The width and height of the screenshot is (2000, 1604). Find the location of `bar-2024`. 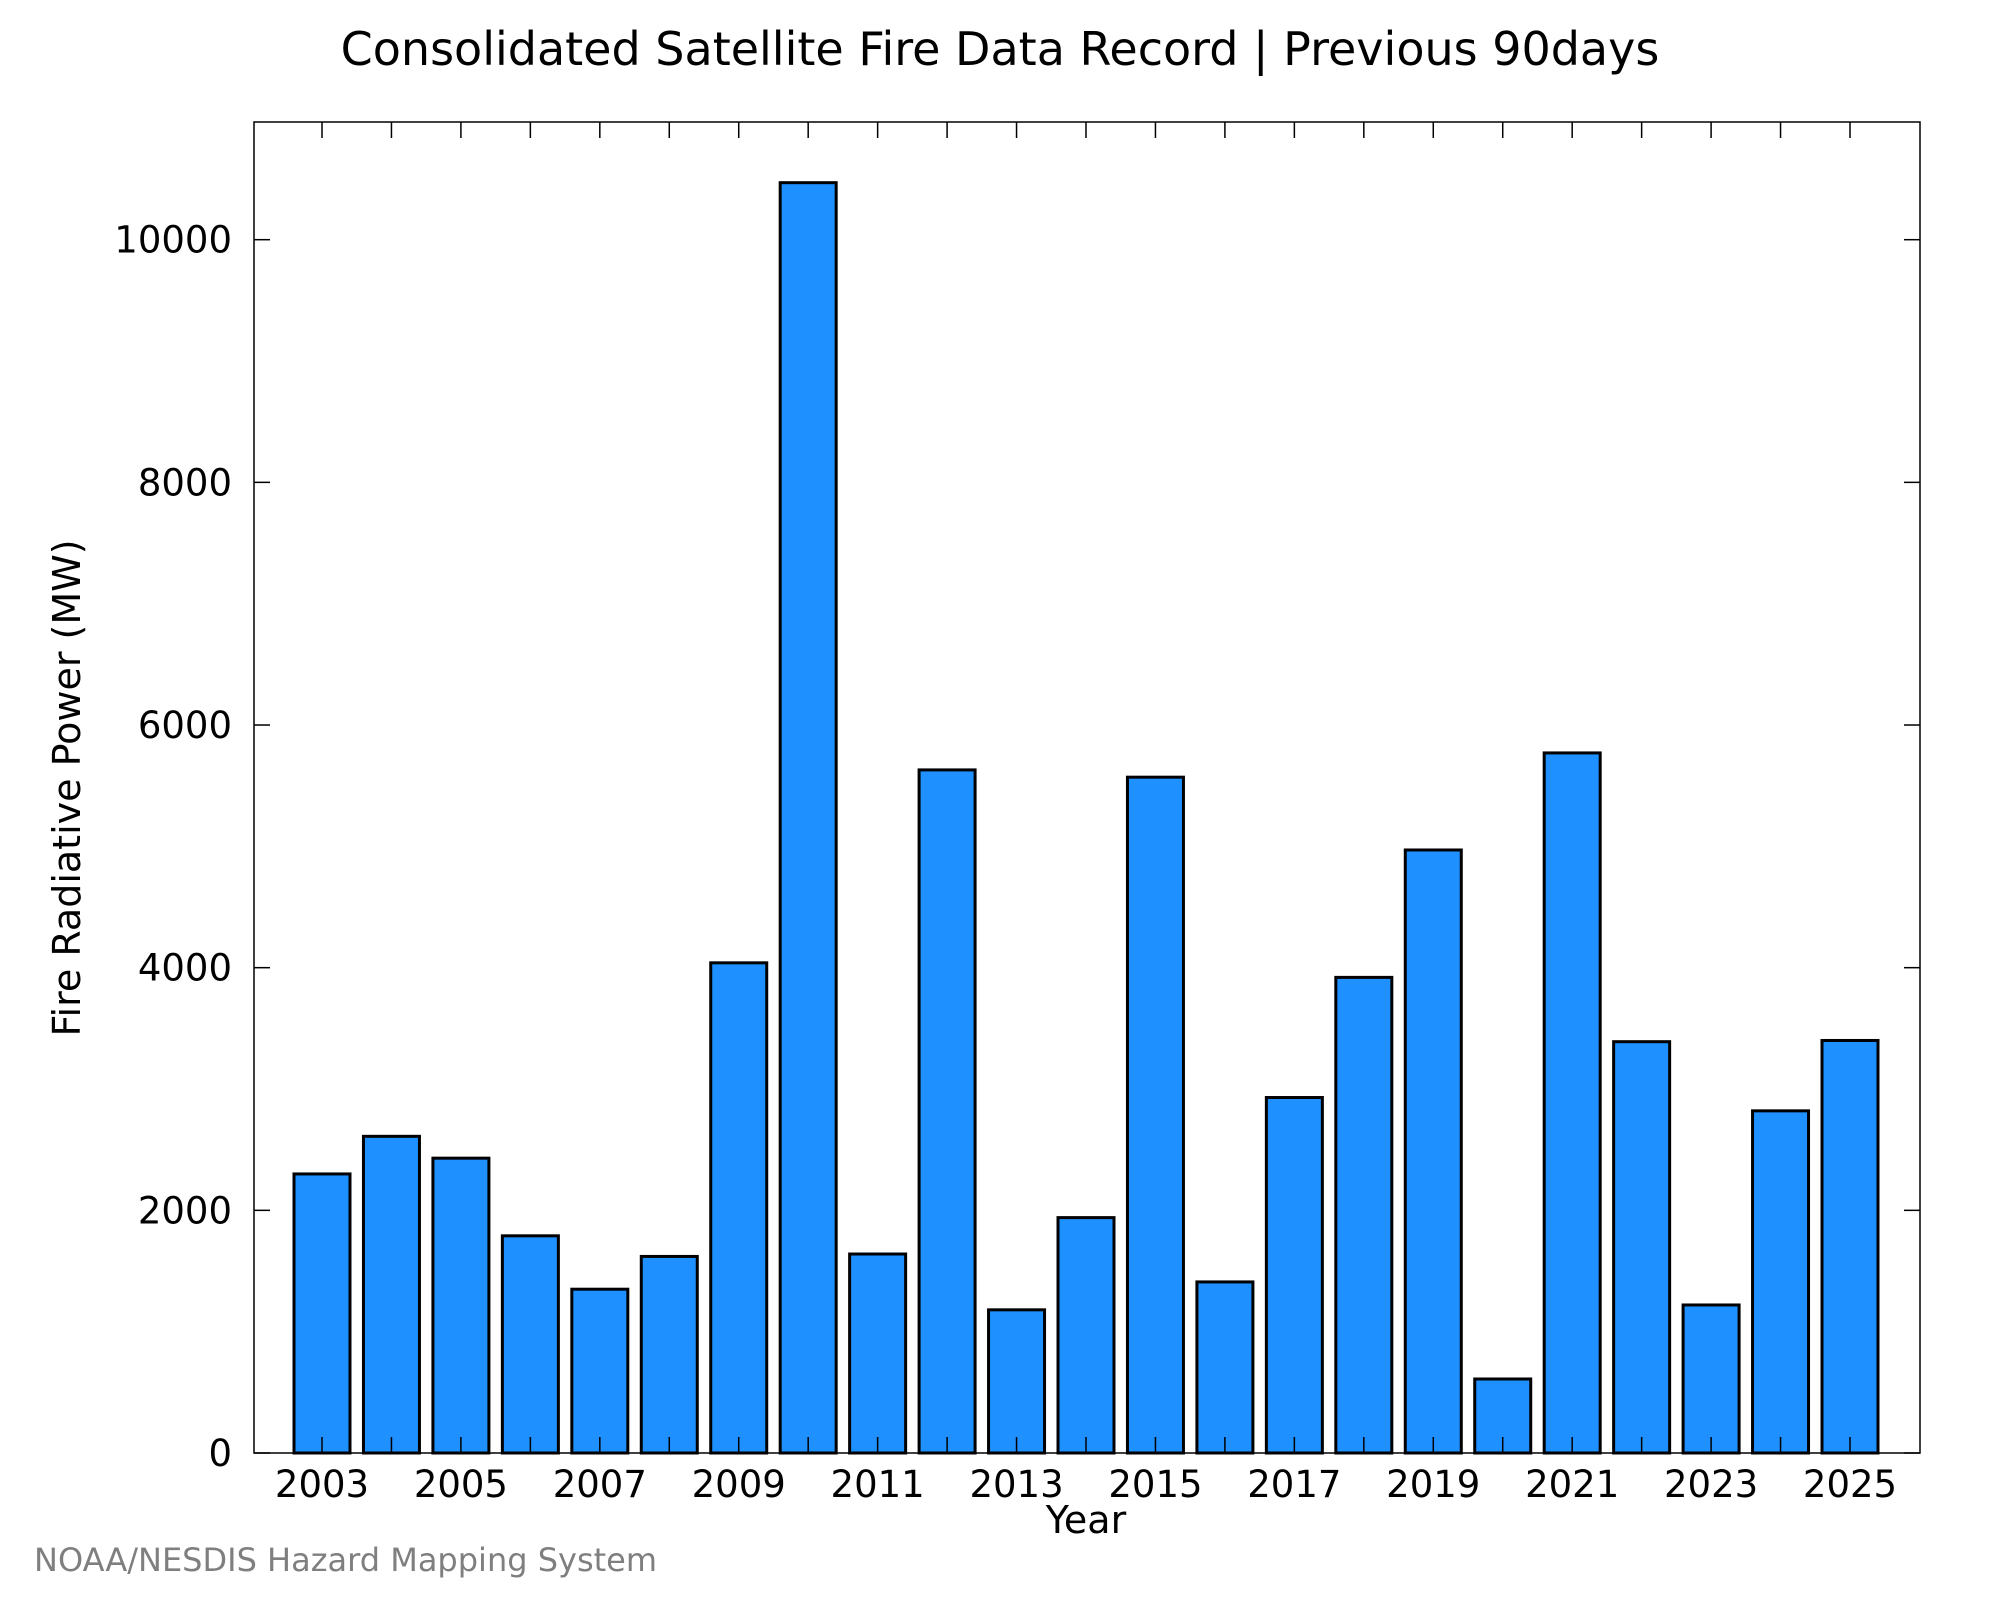

bar-2024 is located at coordinates (1781, 1282).